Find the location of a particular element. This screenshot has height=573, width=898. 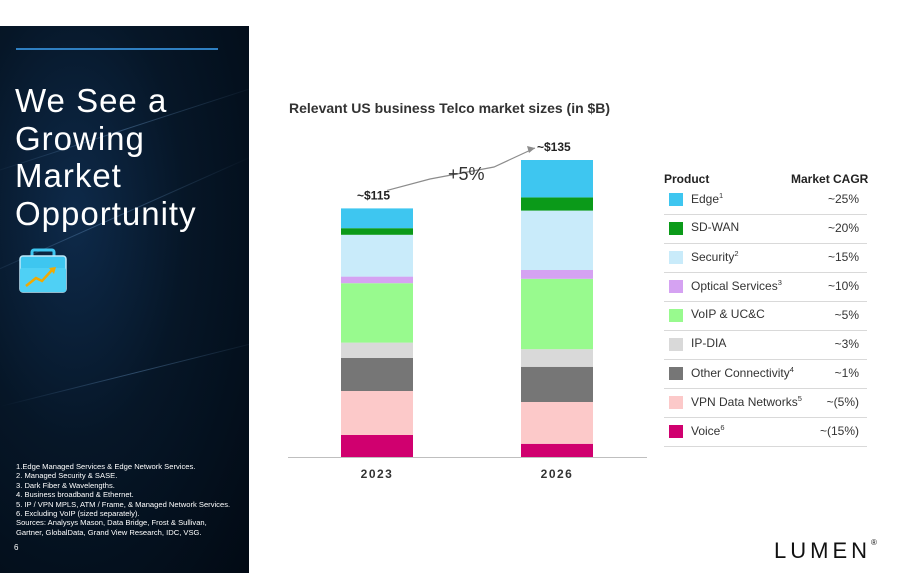

legend-item: VPN Data Networks5 ~(5%) is located at coordinates (765, 403).